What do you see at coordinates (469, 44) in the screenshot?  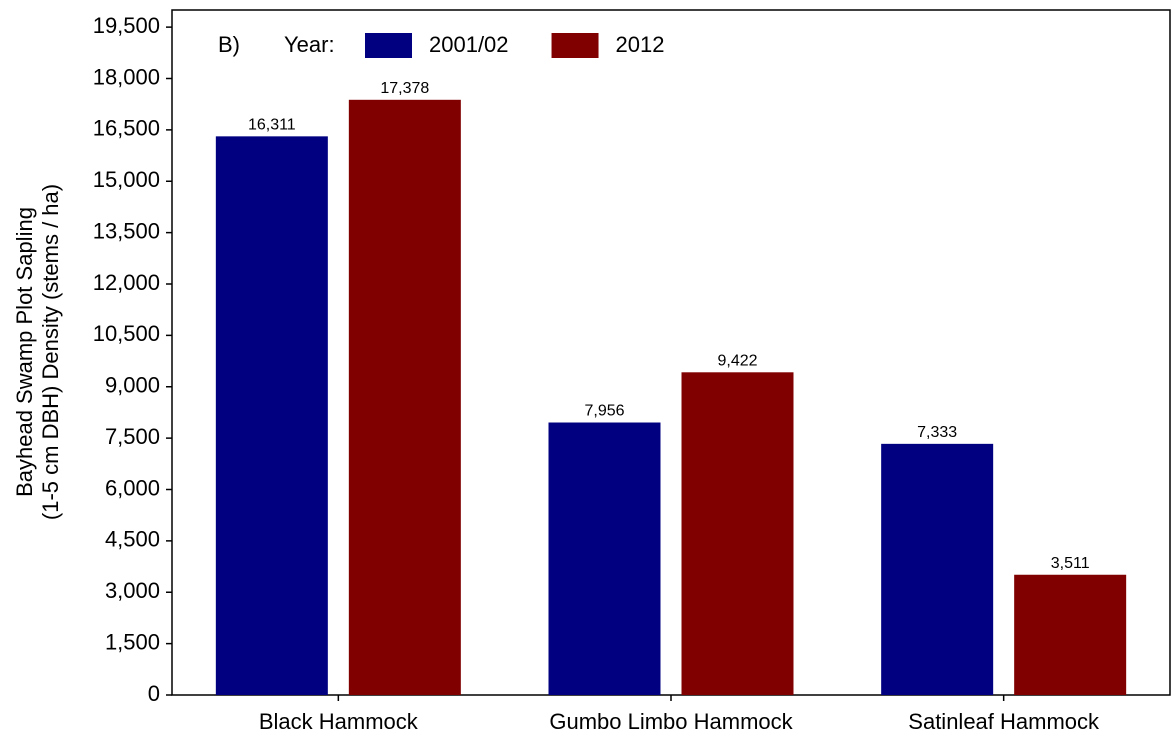 I see `legend-label: 2001/02` at bounding box center [469, 44].